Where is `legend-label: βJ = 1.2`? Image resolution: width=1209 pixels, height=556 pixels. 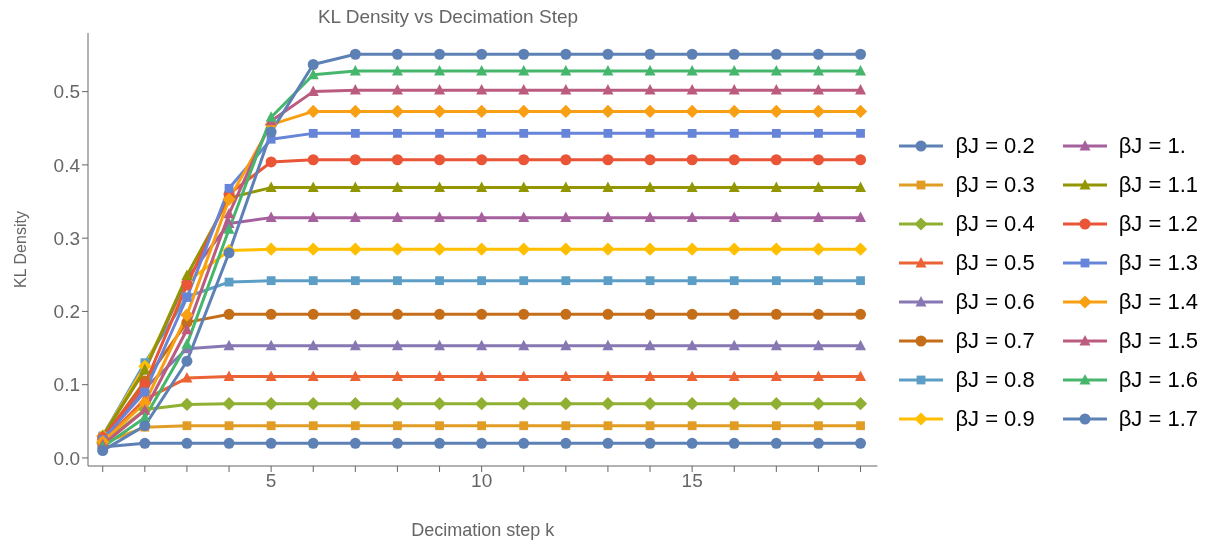
legend-label: βJ = 1.2 is located at coordinates (1158, 223).